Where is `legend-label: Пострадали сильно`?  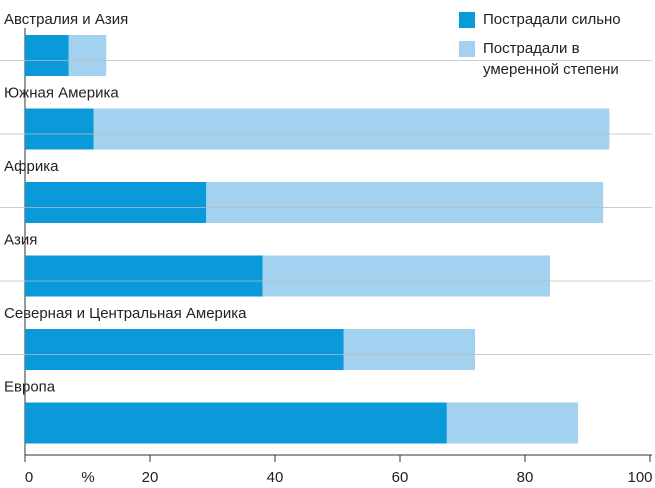 legend-label: Пострадали сильно is located at coordinates (552, 19).